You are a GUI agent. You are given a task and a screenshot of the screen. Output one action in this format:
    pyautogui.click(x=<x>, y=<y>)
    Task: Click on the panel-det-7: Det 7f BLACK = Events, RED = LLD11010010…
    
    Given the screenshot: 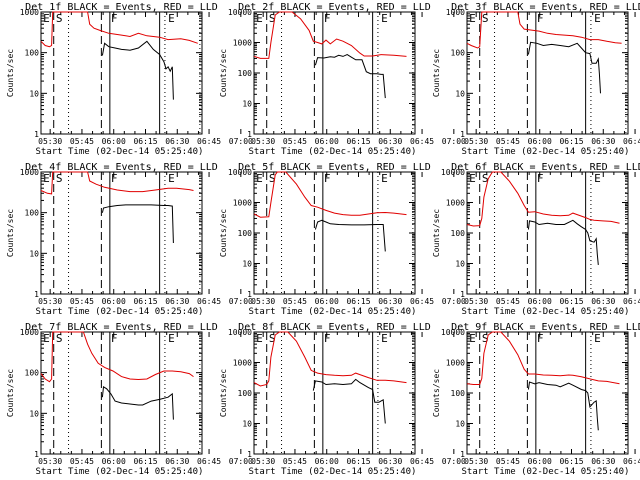 What is the action you would take?
    pyautogui.click(x=129, y=399)
    